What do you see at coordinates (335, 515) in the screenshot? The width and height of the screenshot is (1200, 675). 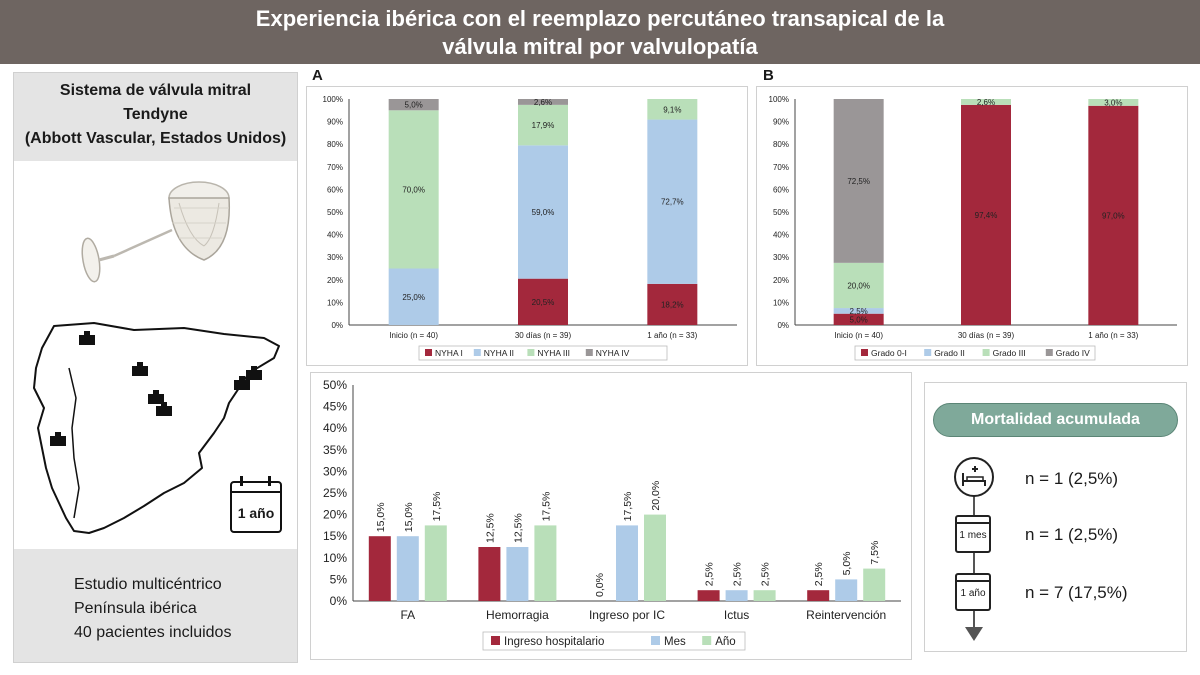 I see `y-tick-label: 20%` at bounding box center [335, 515].